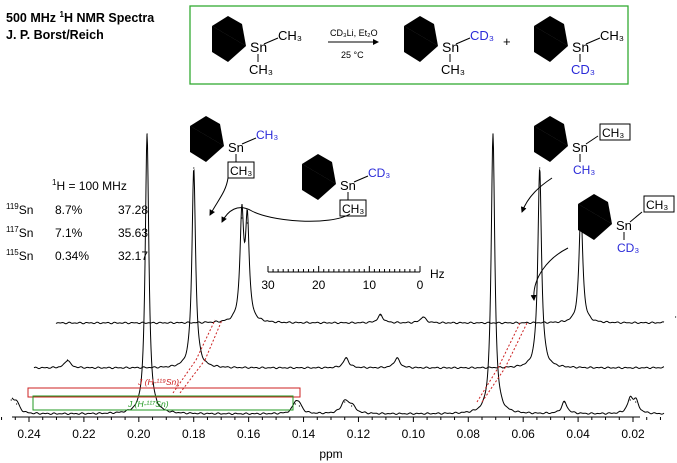  What do you see at coordinates (69, 233) in the screenshot?
I see `coupling-row-abundance: 7.1%` at bounding box center [69, 233].